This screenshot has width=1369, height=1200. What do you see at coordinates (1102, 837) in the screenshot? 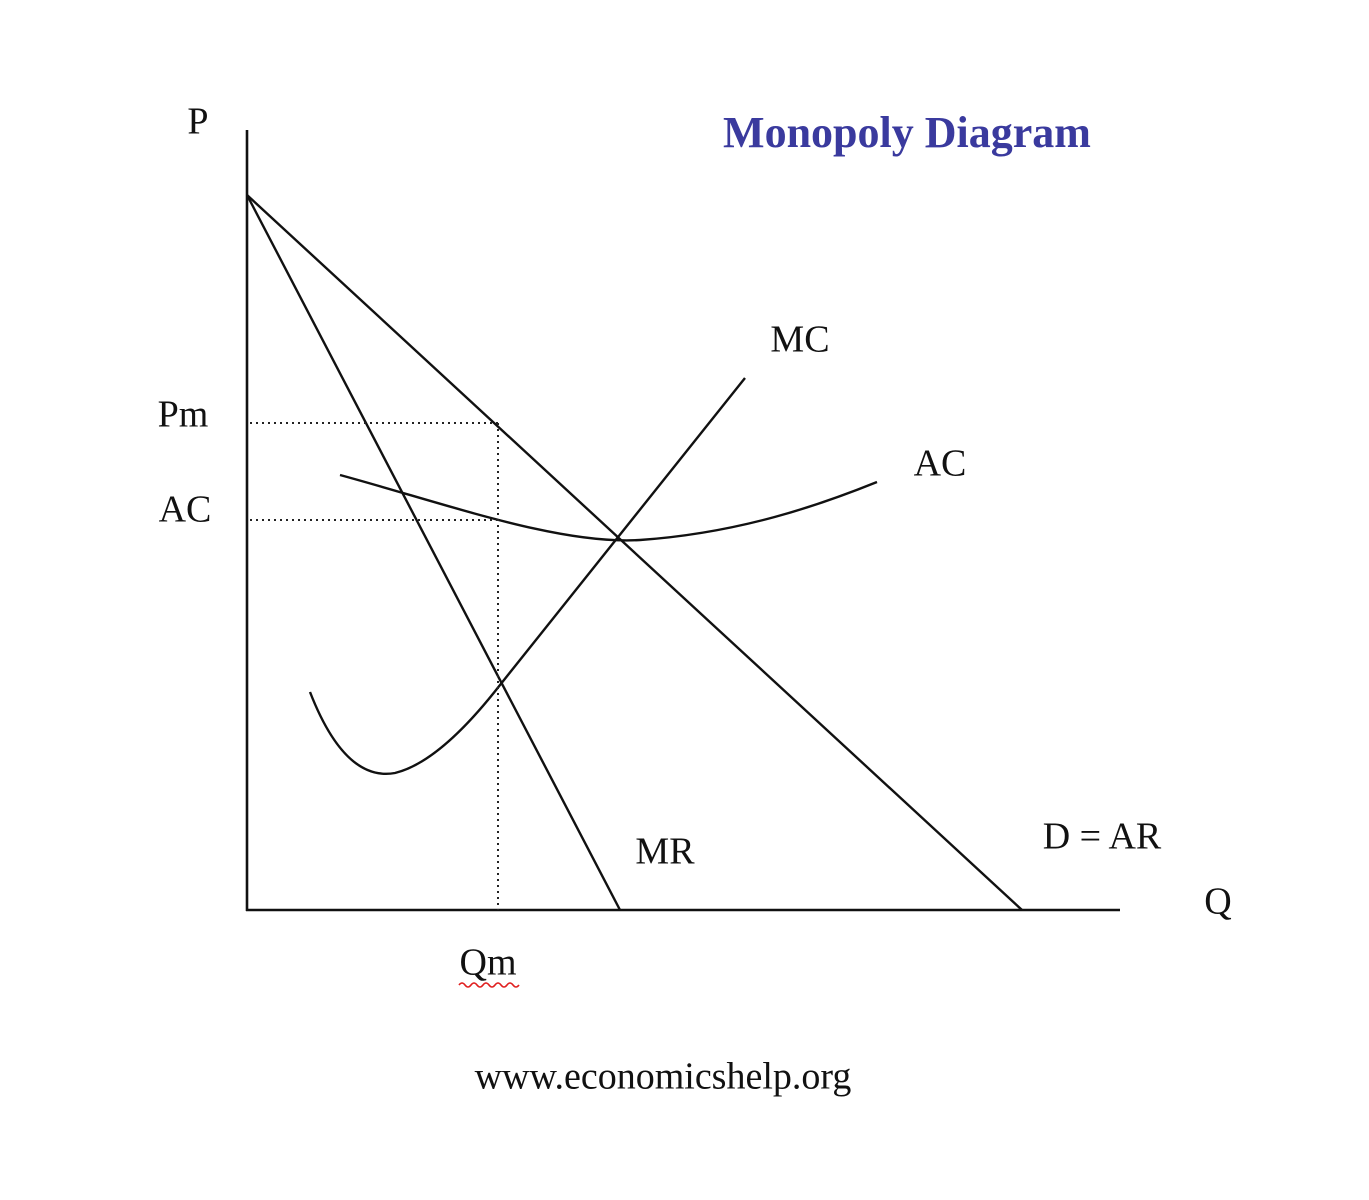
I see `demand-label: D = AR` at bounding box center [1102, 837].